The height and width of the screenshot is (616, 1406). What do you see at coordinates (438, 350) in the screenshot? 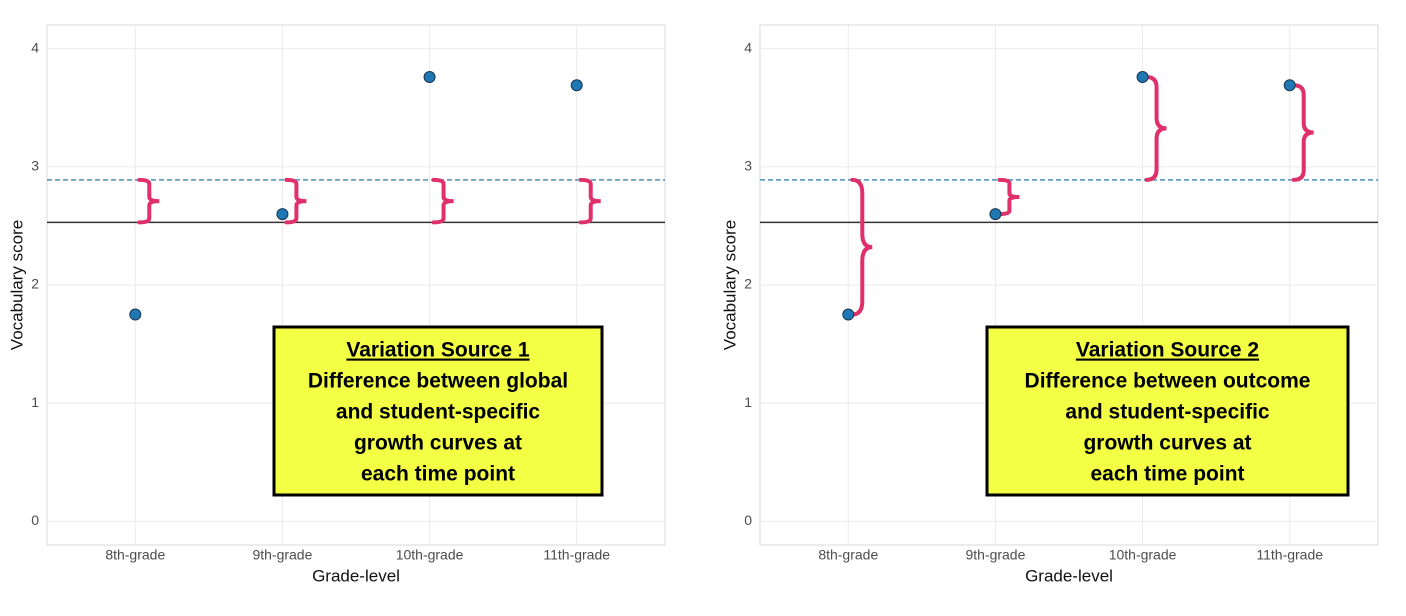
I see `annotation-title: Variation Source 1` at bounding box center [438, 350].